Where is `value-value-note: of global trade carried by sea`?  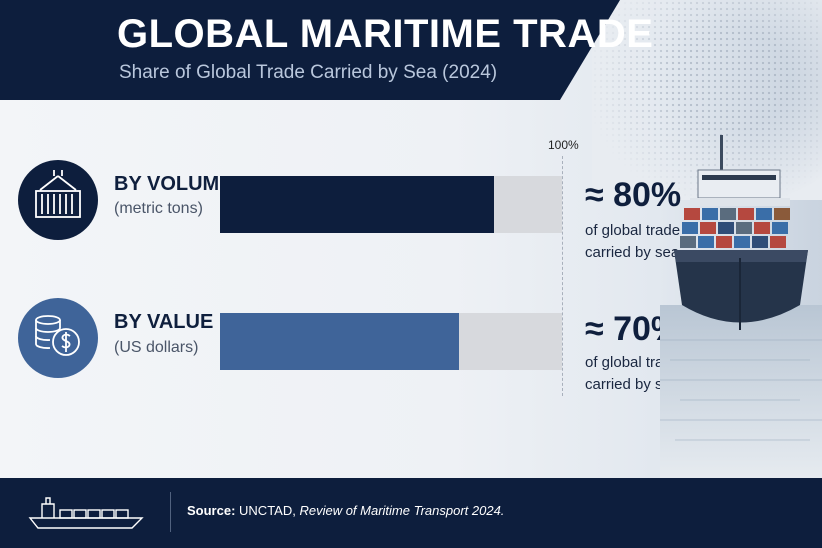
value-value-note: of global trade carried by sea is located at coordinates (633, 373).